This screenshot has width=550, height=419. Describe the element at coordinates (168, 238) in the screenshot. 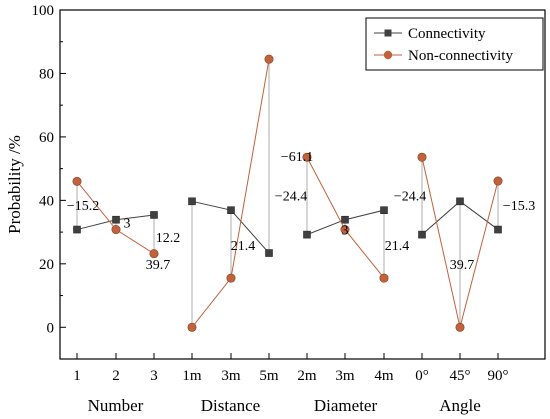

I see `difference-label: 12.2` at that location.